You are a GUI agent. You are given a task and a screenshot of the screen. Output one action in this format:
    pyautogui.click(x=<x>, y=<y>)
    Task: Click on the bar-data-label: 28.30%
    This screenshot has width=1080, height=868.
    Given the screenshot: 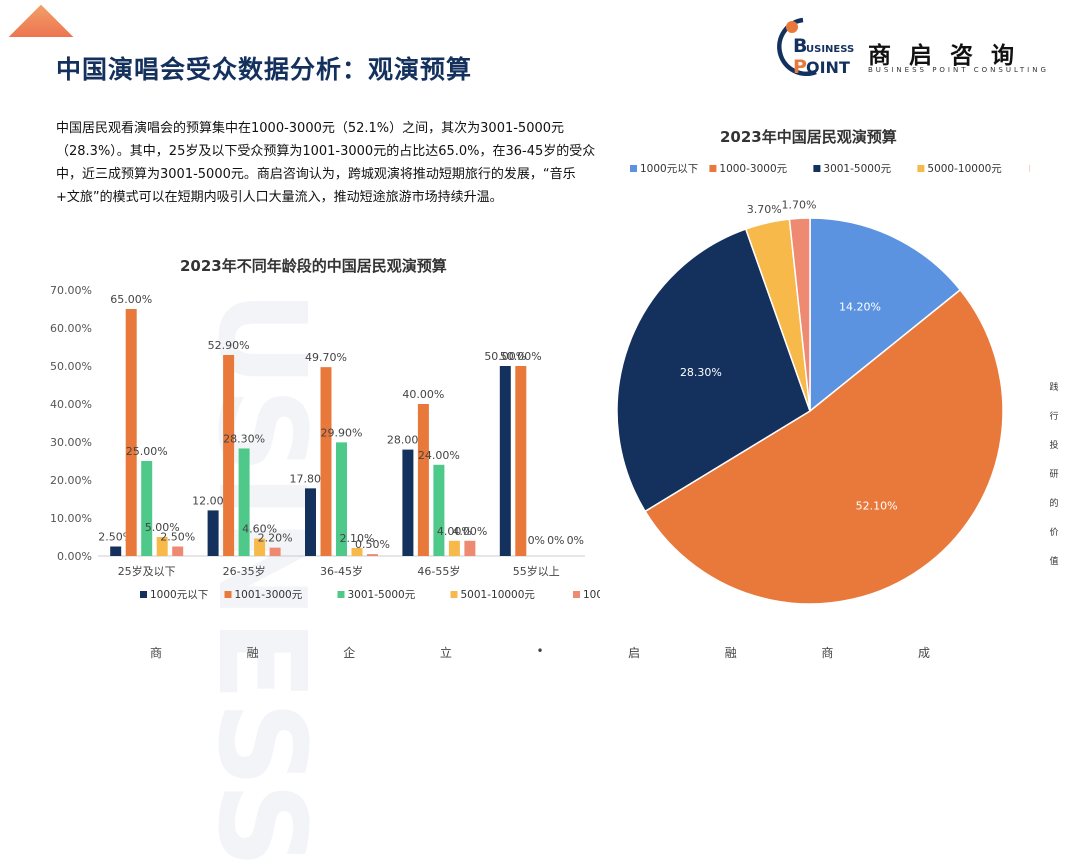 What is the action you would take?
    pyautogui.click(x=244, y=438)
    